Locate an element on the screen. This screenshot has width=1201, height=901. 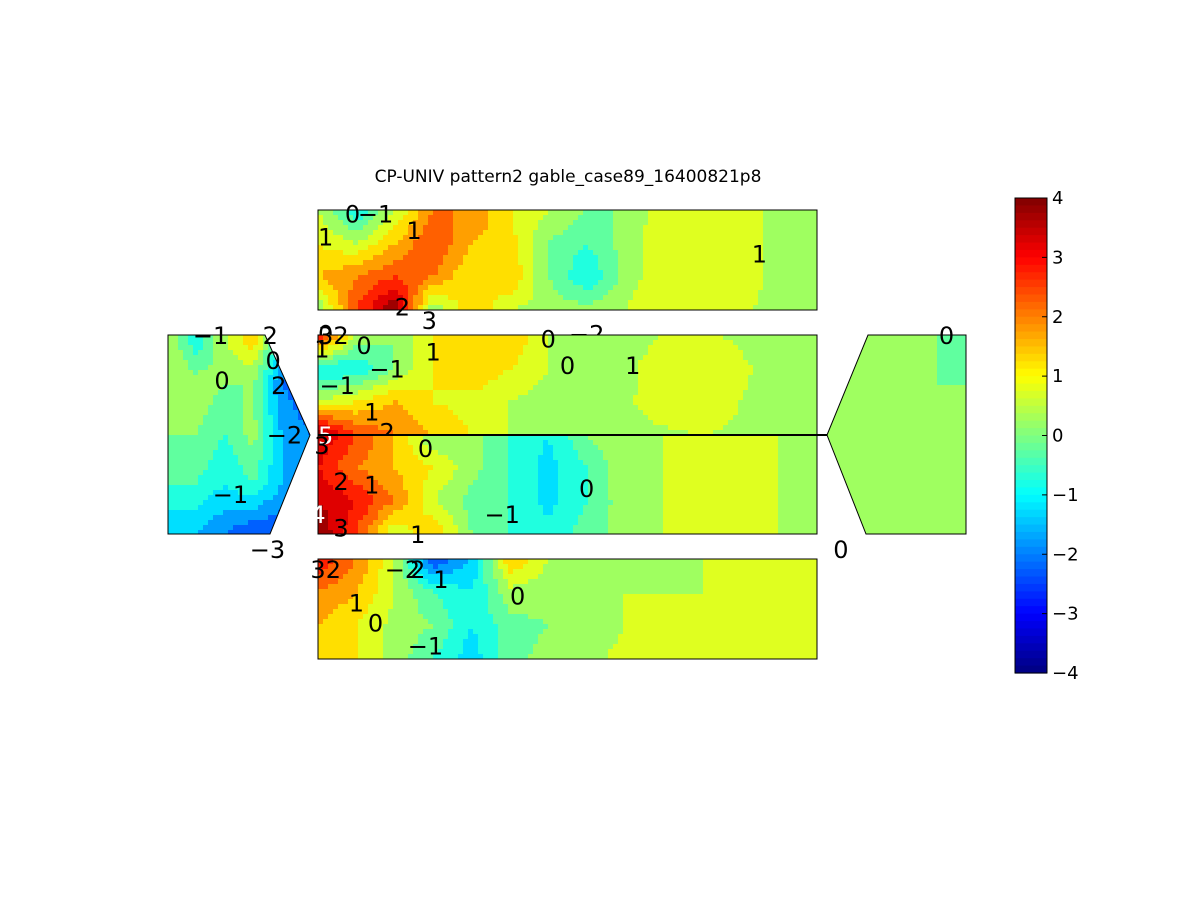
colorbar-tick-label: 1 is located at coordinates (1057, 376).